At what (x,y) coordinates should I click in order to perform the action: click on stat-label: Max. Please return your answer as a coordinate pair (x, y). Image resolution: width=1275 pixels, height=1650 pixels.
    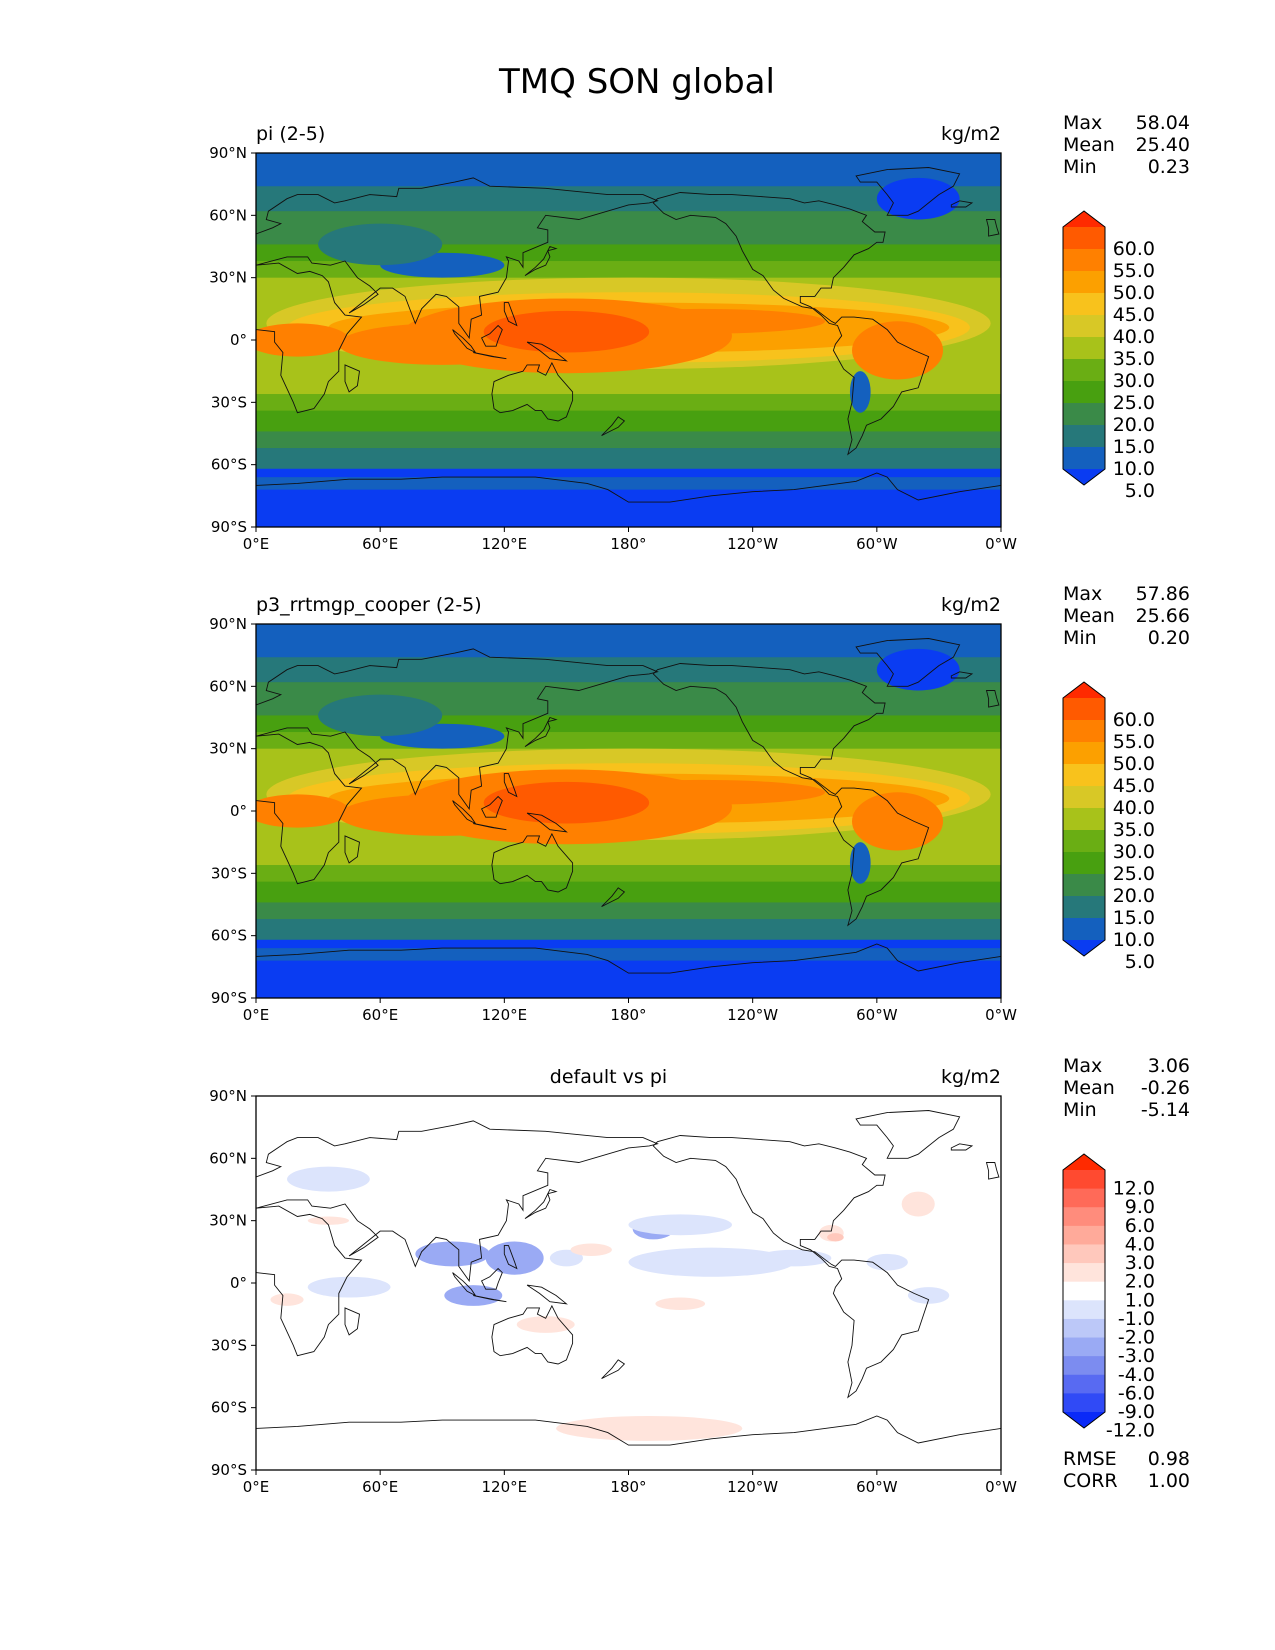
    Looking at the image, I should click on (1082, 1066).